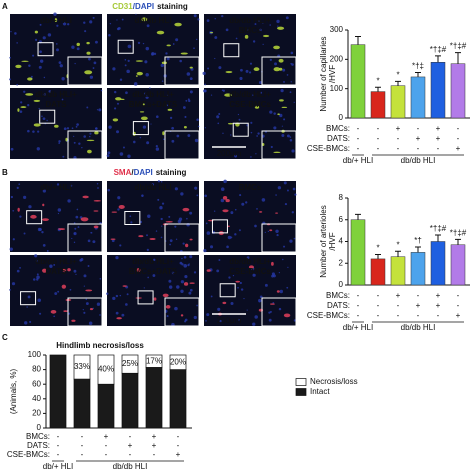 The image size is (474, 476). I want to click on y-tick-label: 8, so click(341, 197).